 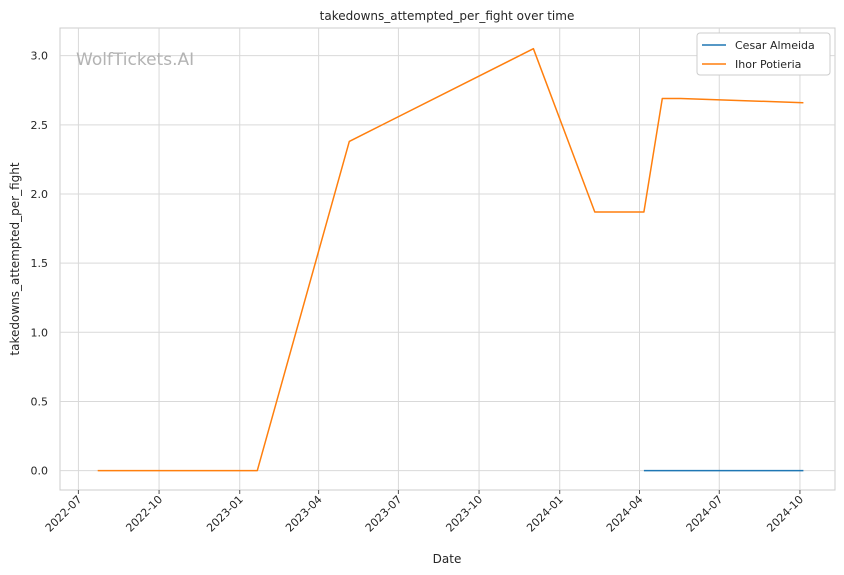 What do you see at coordinates (384, 514) in the screenshot?
I see `x-tick-label: 2023-07` at bounding box center [384, 514].